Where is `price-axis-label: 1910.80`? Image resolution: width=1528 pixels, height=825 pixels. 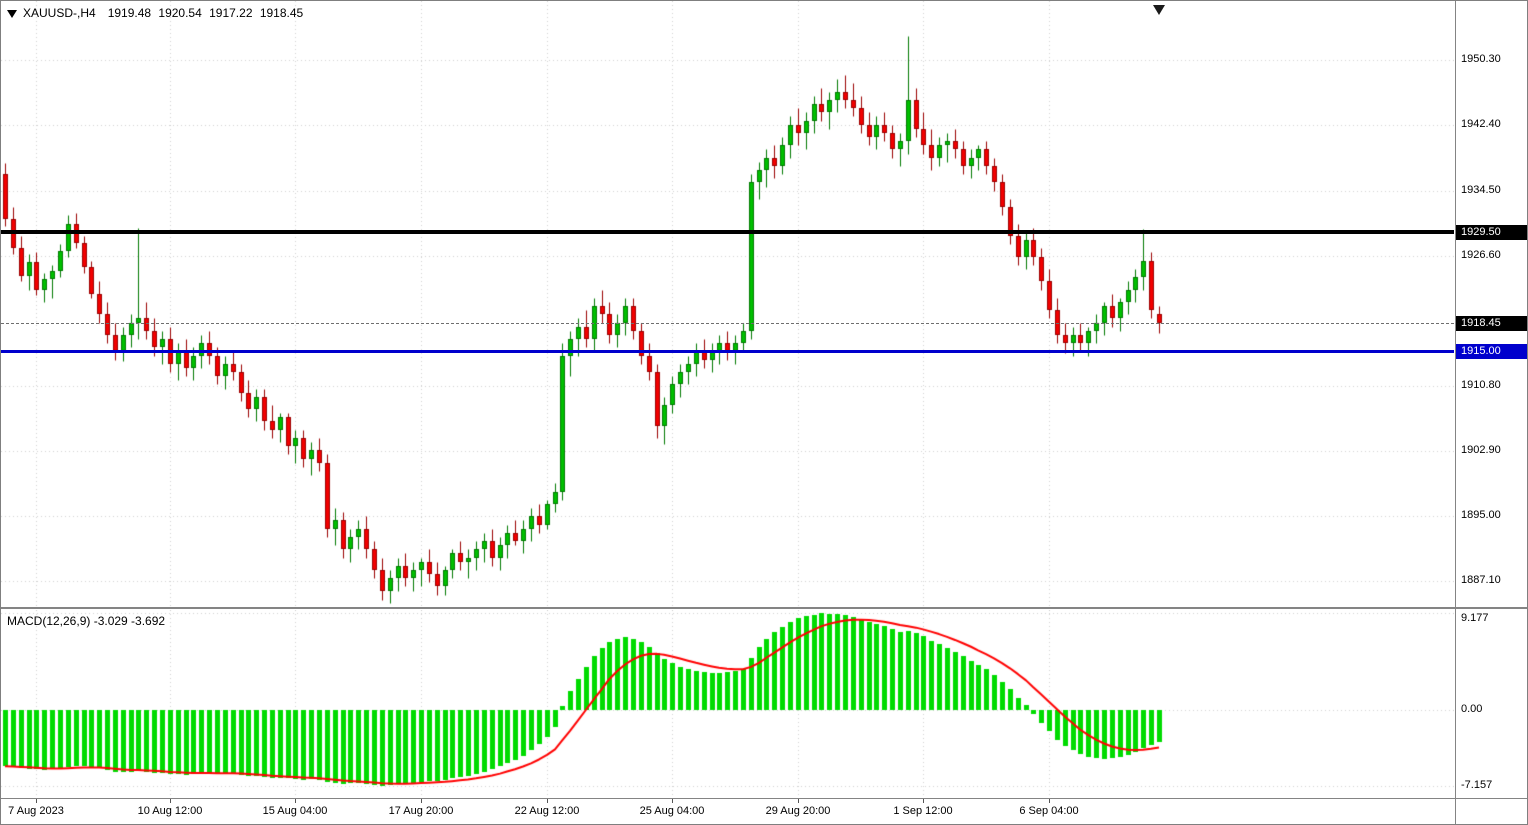 price-axis-label: 1910.80 is located at coordinates (1481, 385).